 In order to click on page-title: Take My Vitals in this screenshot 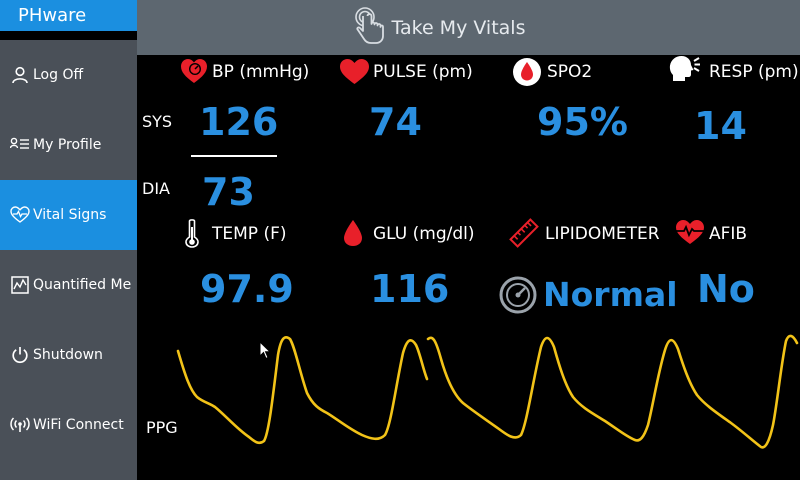, I will do `click(458, 27)`.